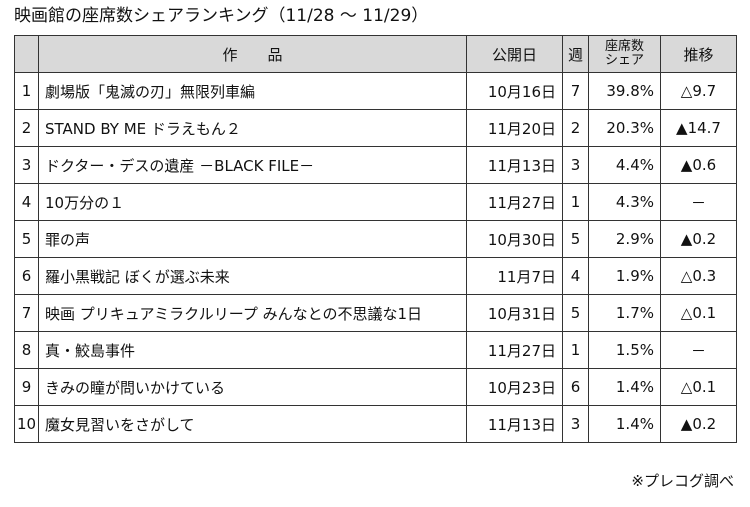  I want to click on cell-rank: 6, so click(26, 276).